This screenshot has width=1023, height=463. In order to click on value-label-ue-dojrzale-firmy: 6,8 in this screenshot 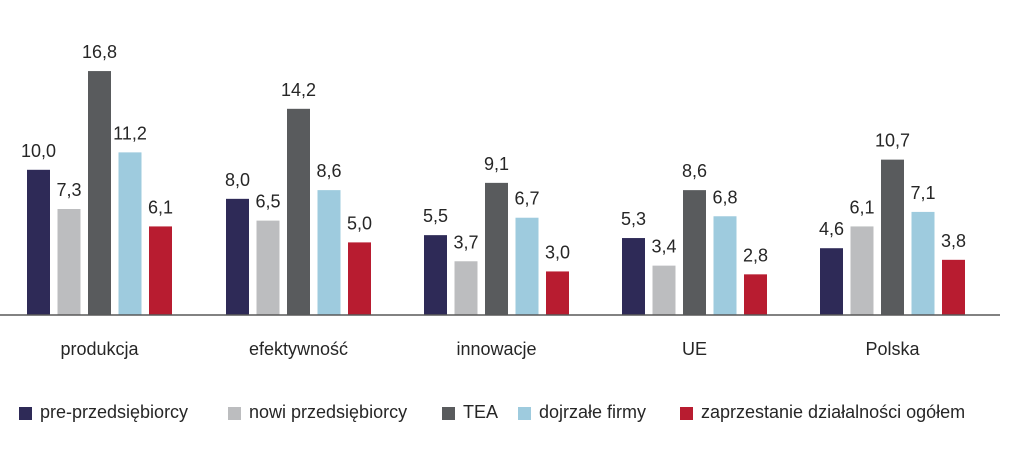, I will do `click(724, 197)`.